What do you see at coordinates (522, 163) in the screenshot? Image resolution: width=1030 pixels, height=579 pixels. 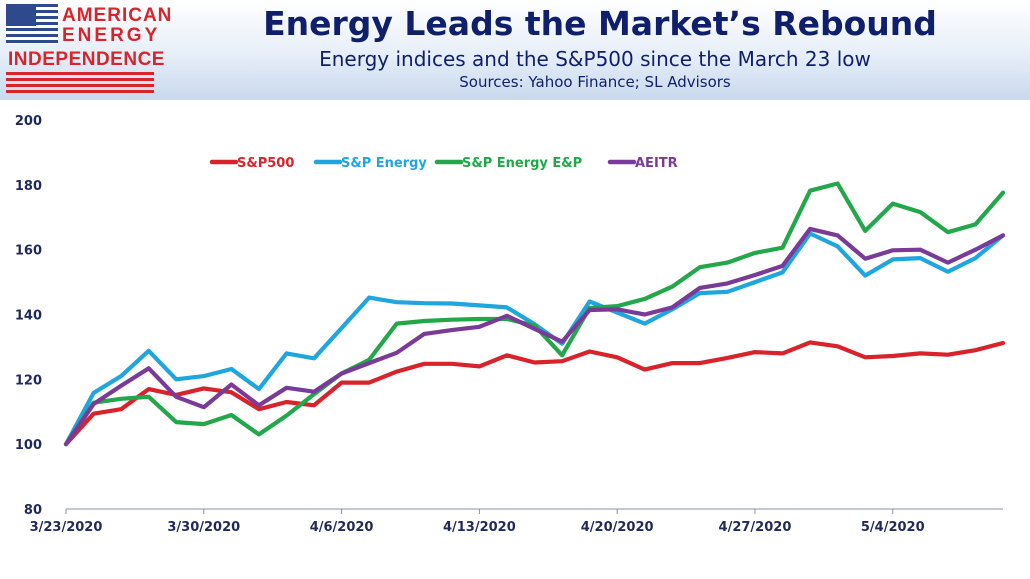 I see `legend-label-sp_energy_ep: S&P Energy E&P` at bounding box center [522, 163].